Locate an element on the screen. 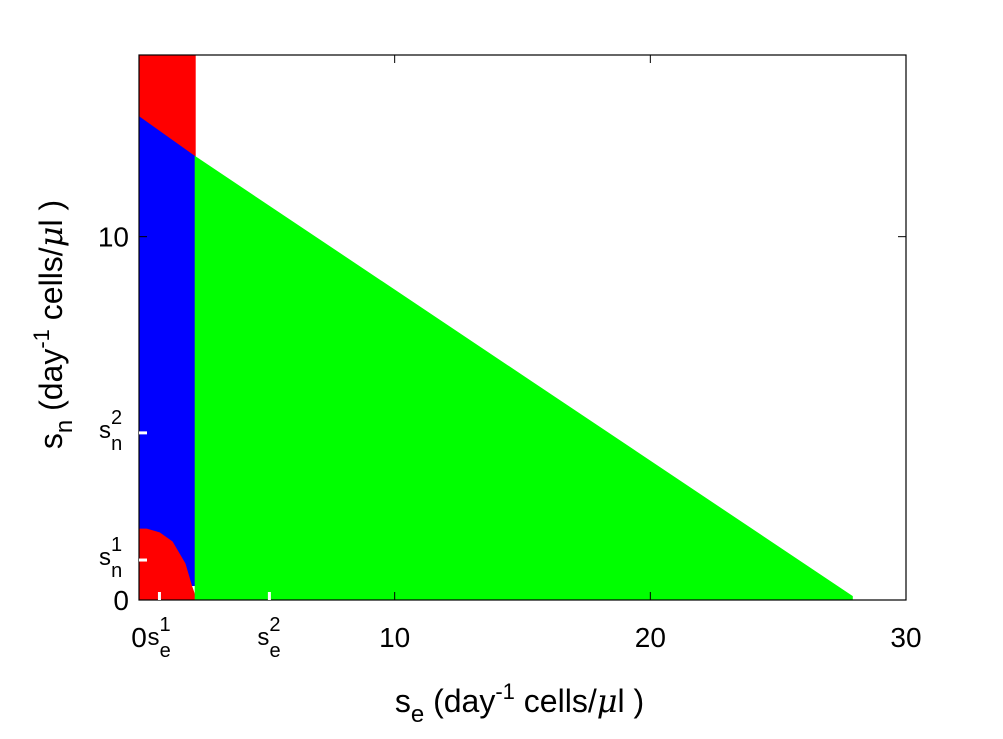 The image size is (1003, 739). y-tick-label: 10 is located at coordinates (113, 237).